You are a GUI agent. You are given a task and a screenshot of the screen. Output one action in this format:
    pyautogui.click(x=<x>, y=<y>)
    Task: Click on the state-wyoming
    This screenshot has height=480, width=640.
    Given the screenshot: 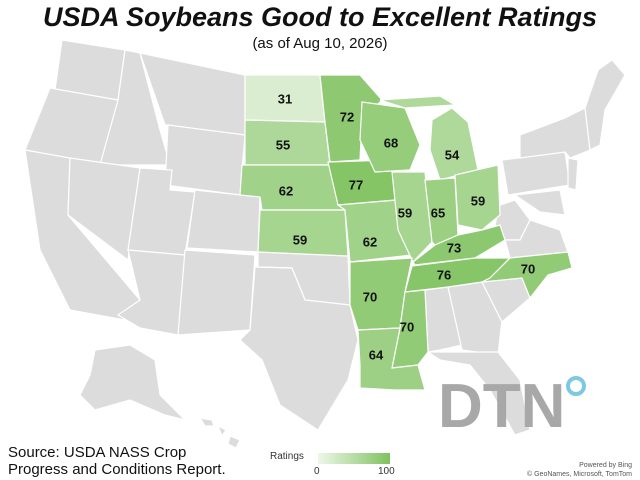 What is the action you would take?
    pyautogui.click(x=205, y=160)
    